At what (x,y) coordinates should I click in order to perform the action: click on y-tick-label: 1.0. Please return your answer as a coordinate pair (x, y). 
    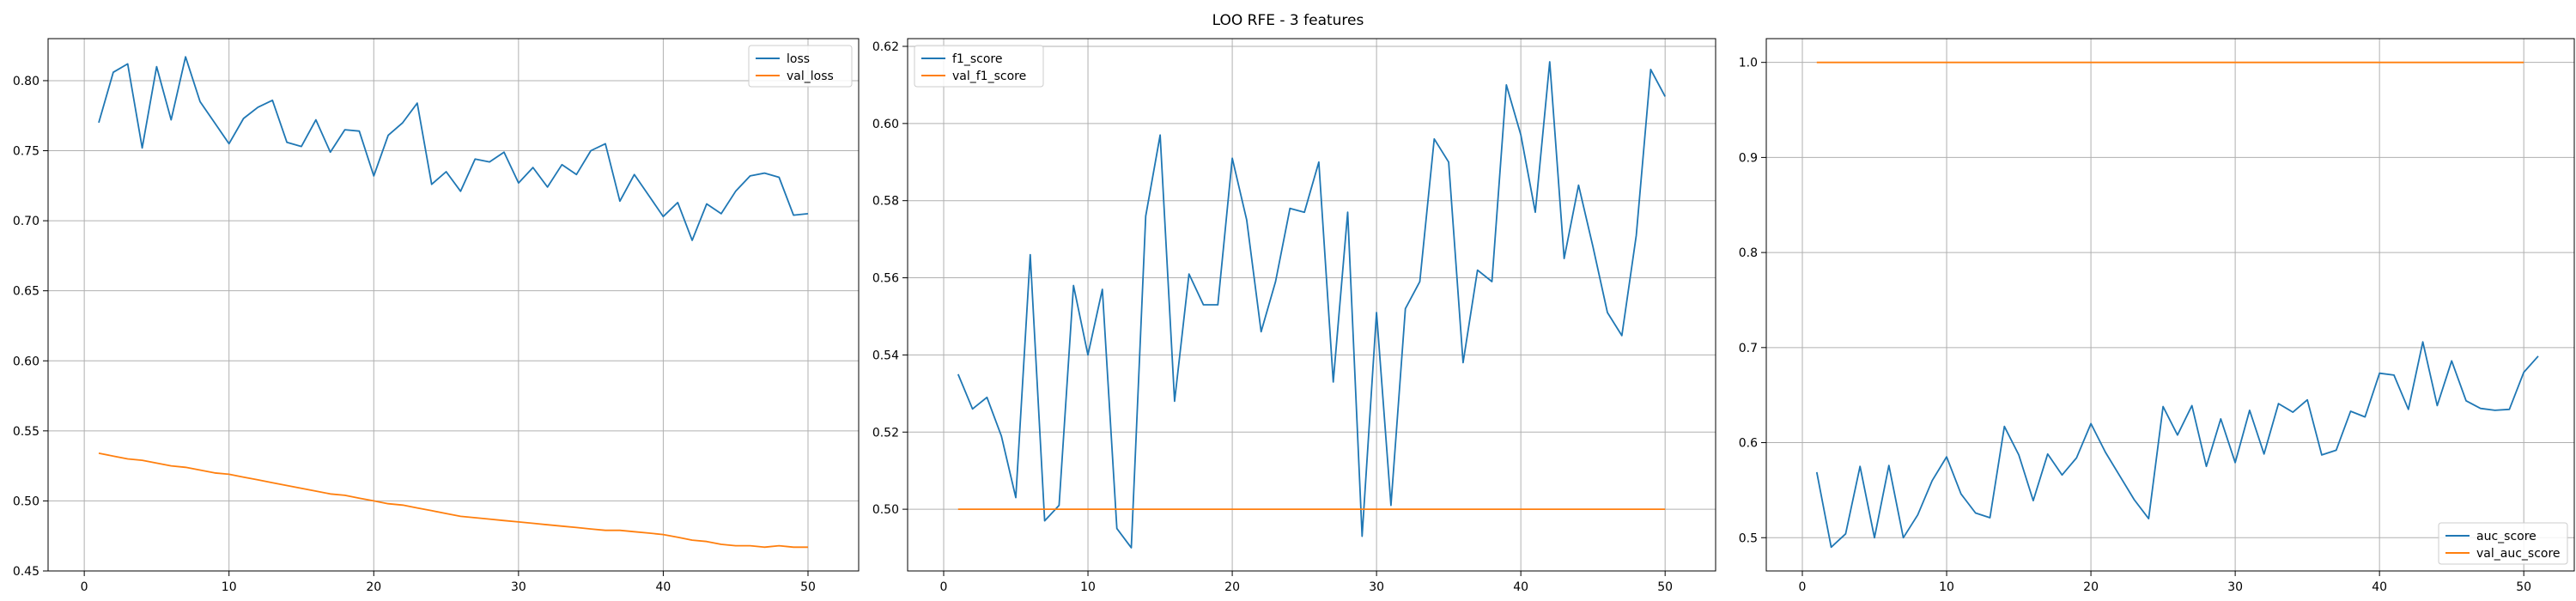
    Looking at the image, I should click on (1748, 64).